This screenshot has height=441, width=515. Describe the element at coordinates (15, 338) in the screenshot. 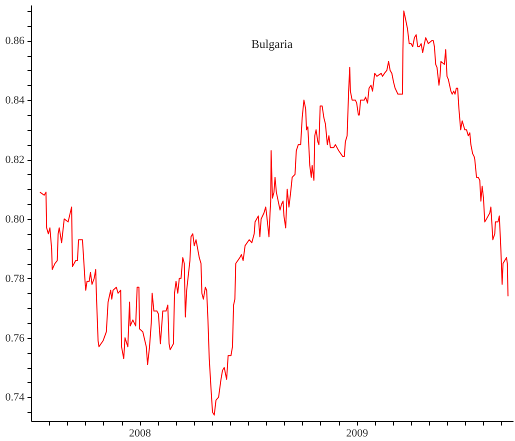

I see `y-tick-label: 0.76` at that location.